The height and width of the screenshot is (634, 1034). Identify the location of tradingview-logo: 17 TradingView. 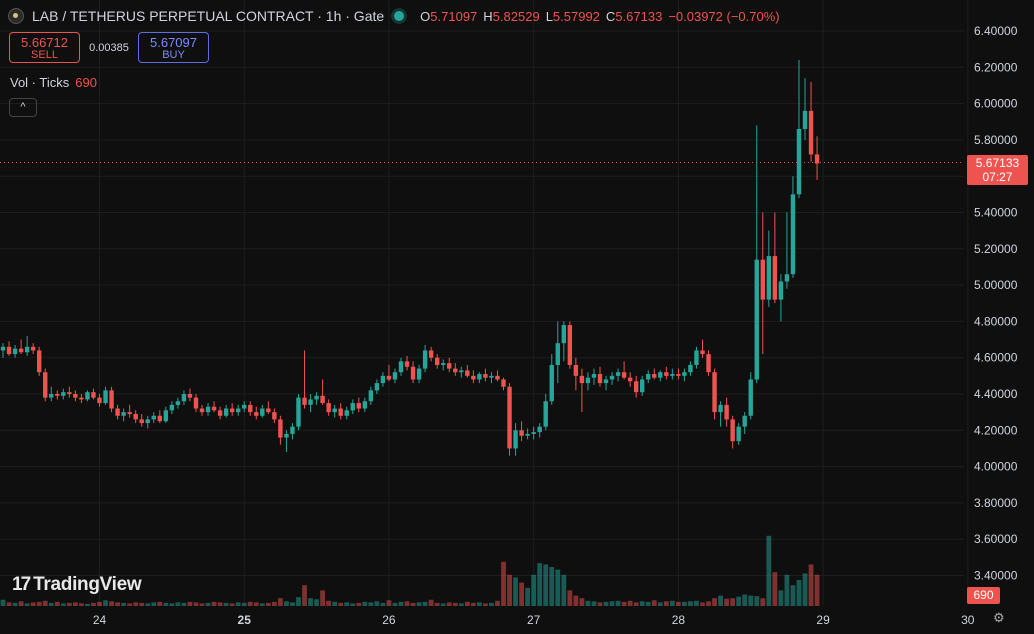
(77, 585).